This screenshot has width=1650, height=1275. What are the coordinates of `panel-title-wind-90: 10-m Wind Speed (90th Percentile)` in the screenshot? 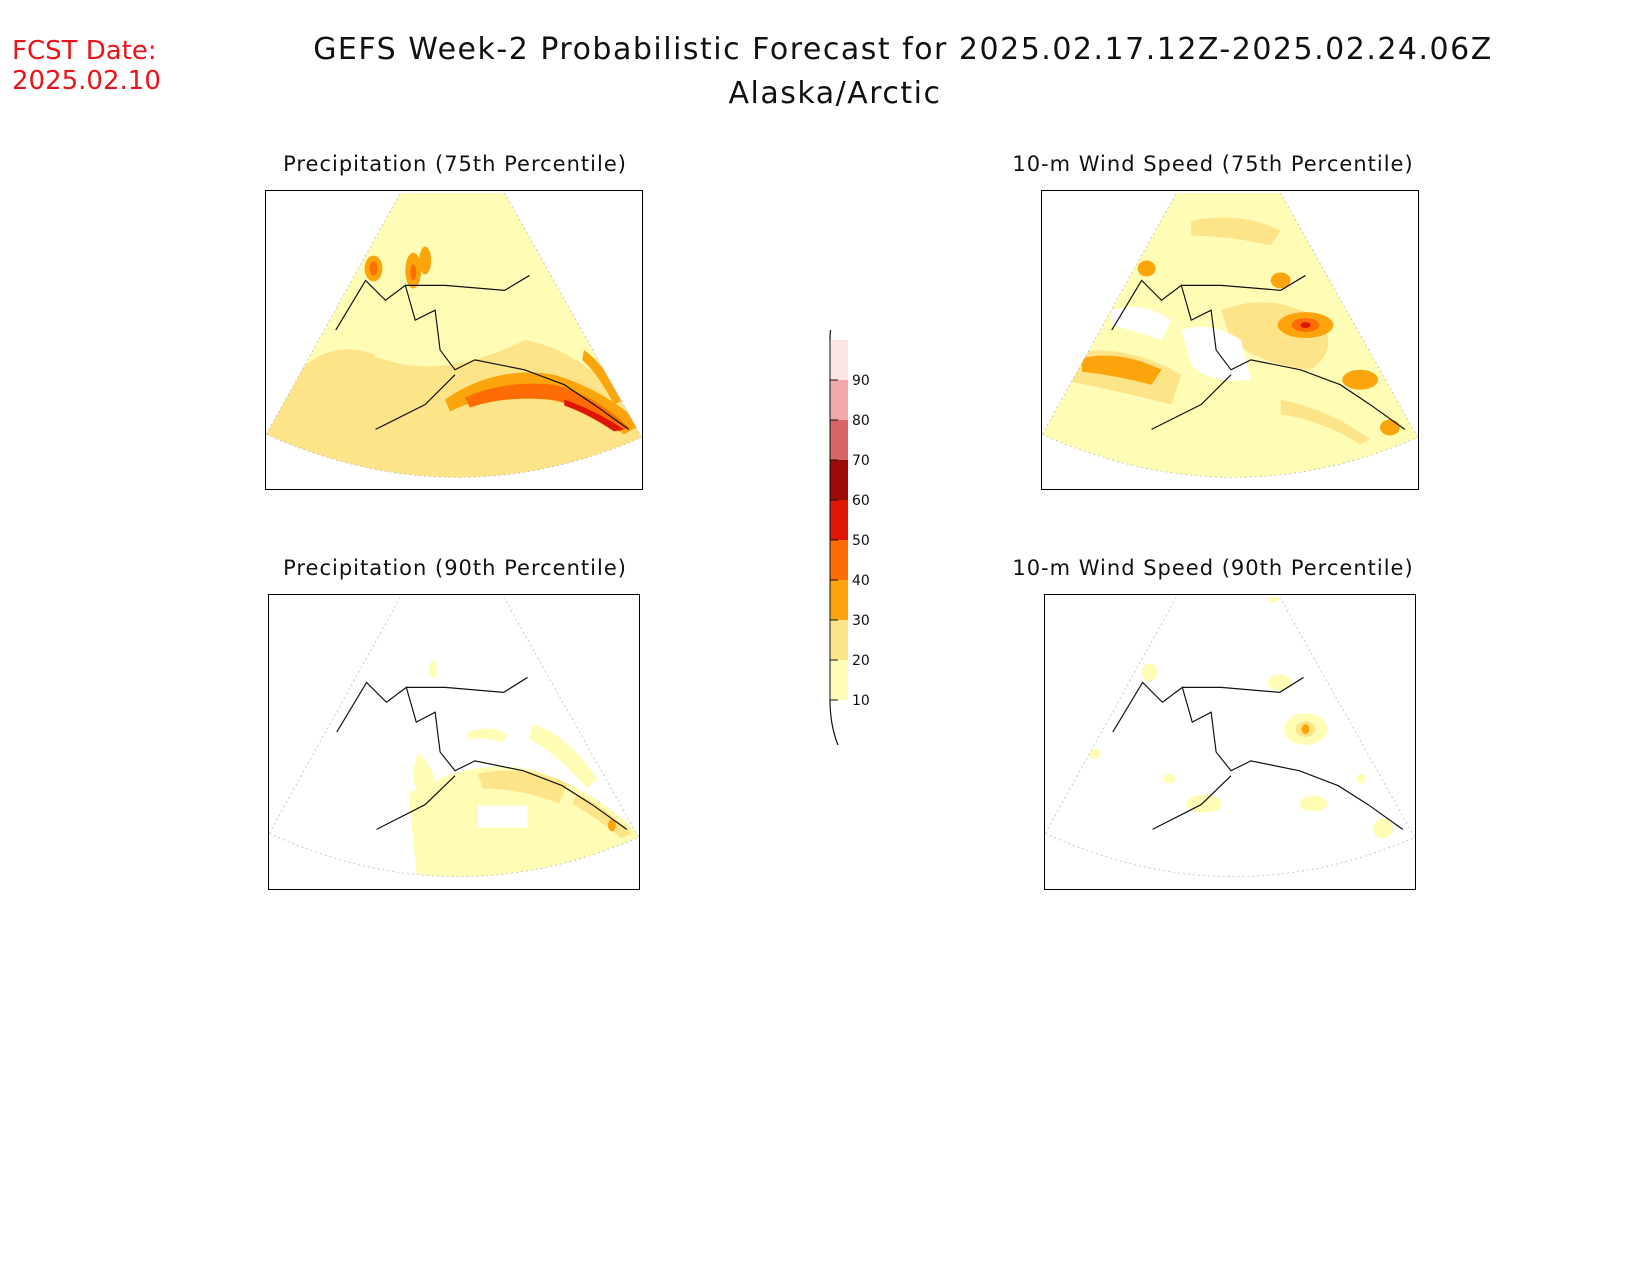 It's located at (1213, 568).